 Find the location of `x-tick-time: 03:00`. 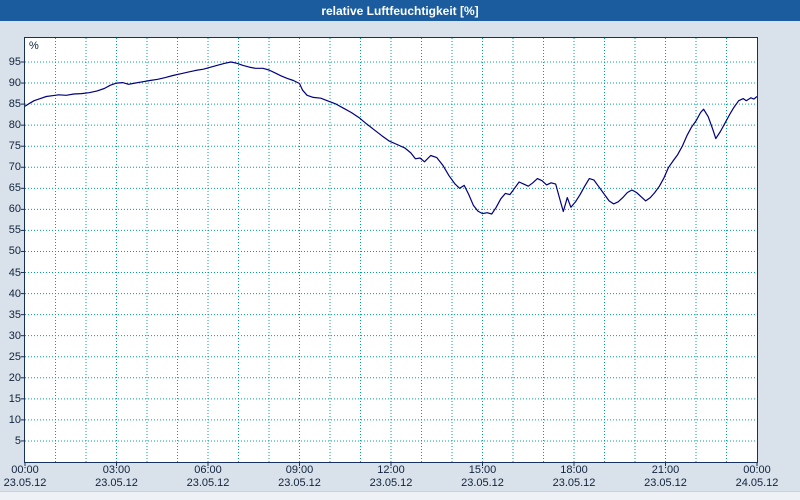

x-tick-time: 03:00 is located at coordinates (116, 470).